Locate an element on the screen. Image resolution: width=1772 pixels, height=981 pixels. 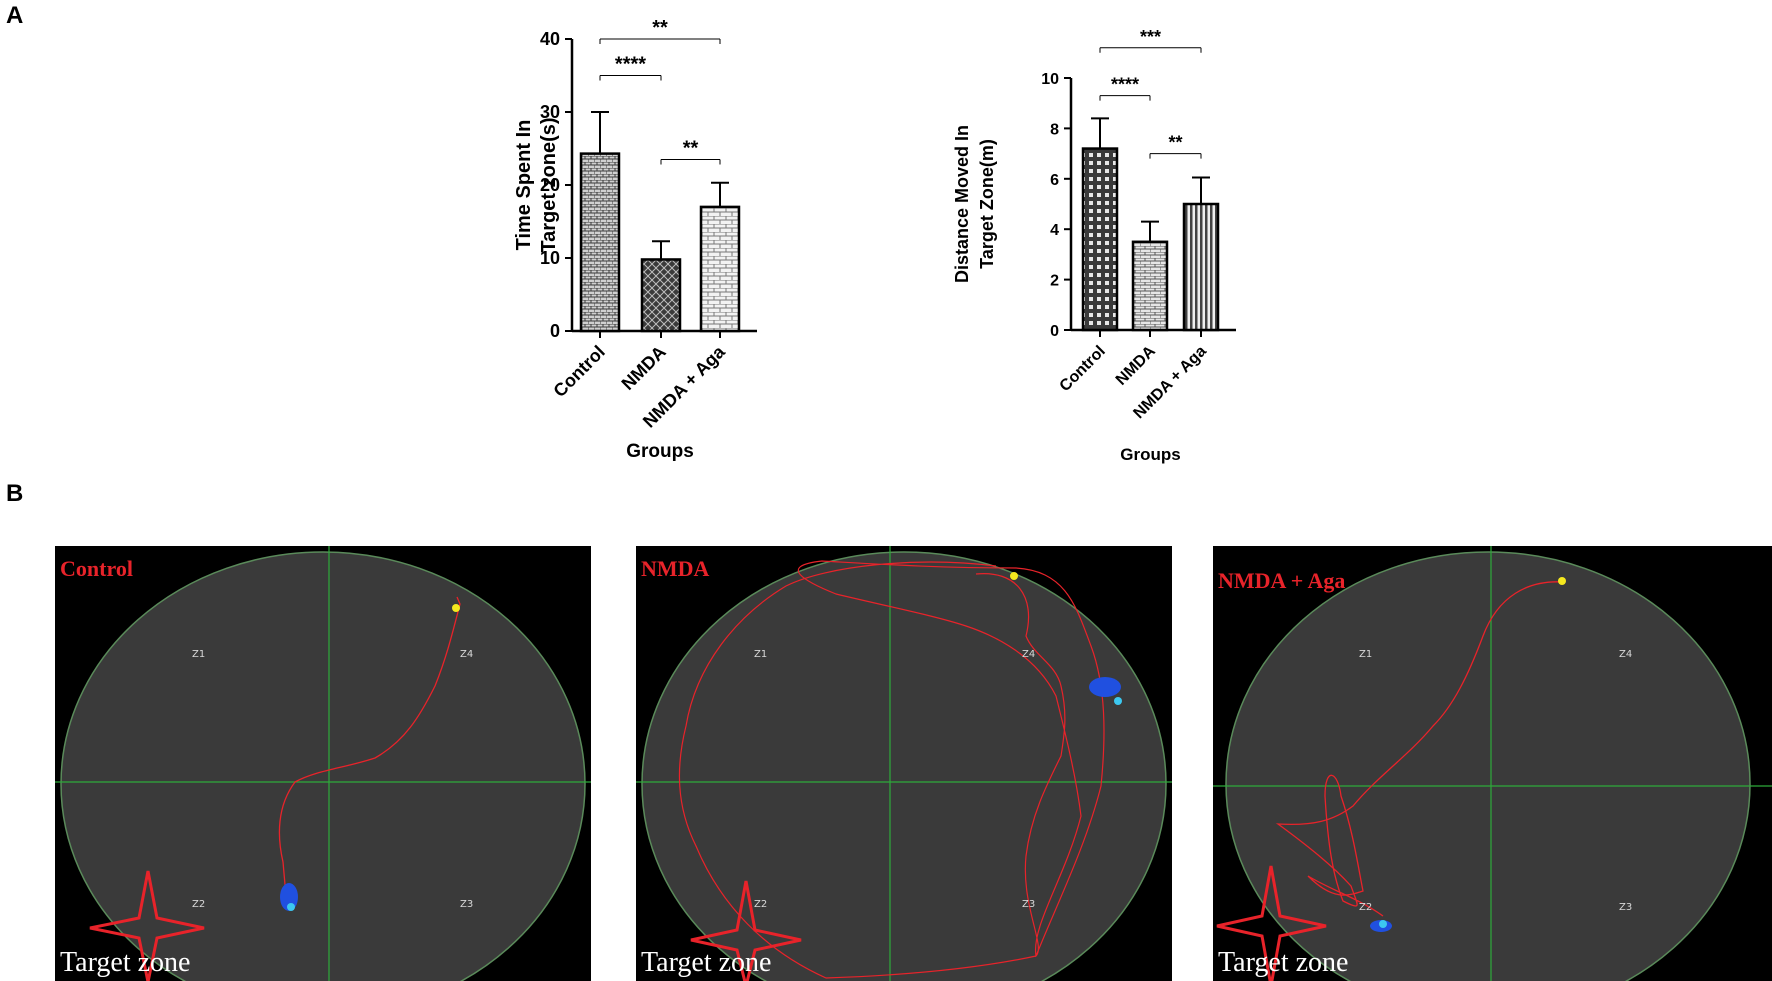
y-tick-label: 20 is located at coordinates (550, 185).